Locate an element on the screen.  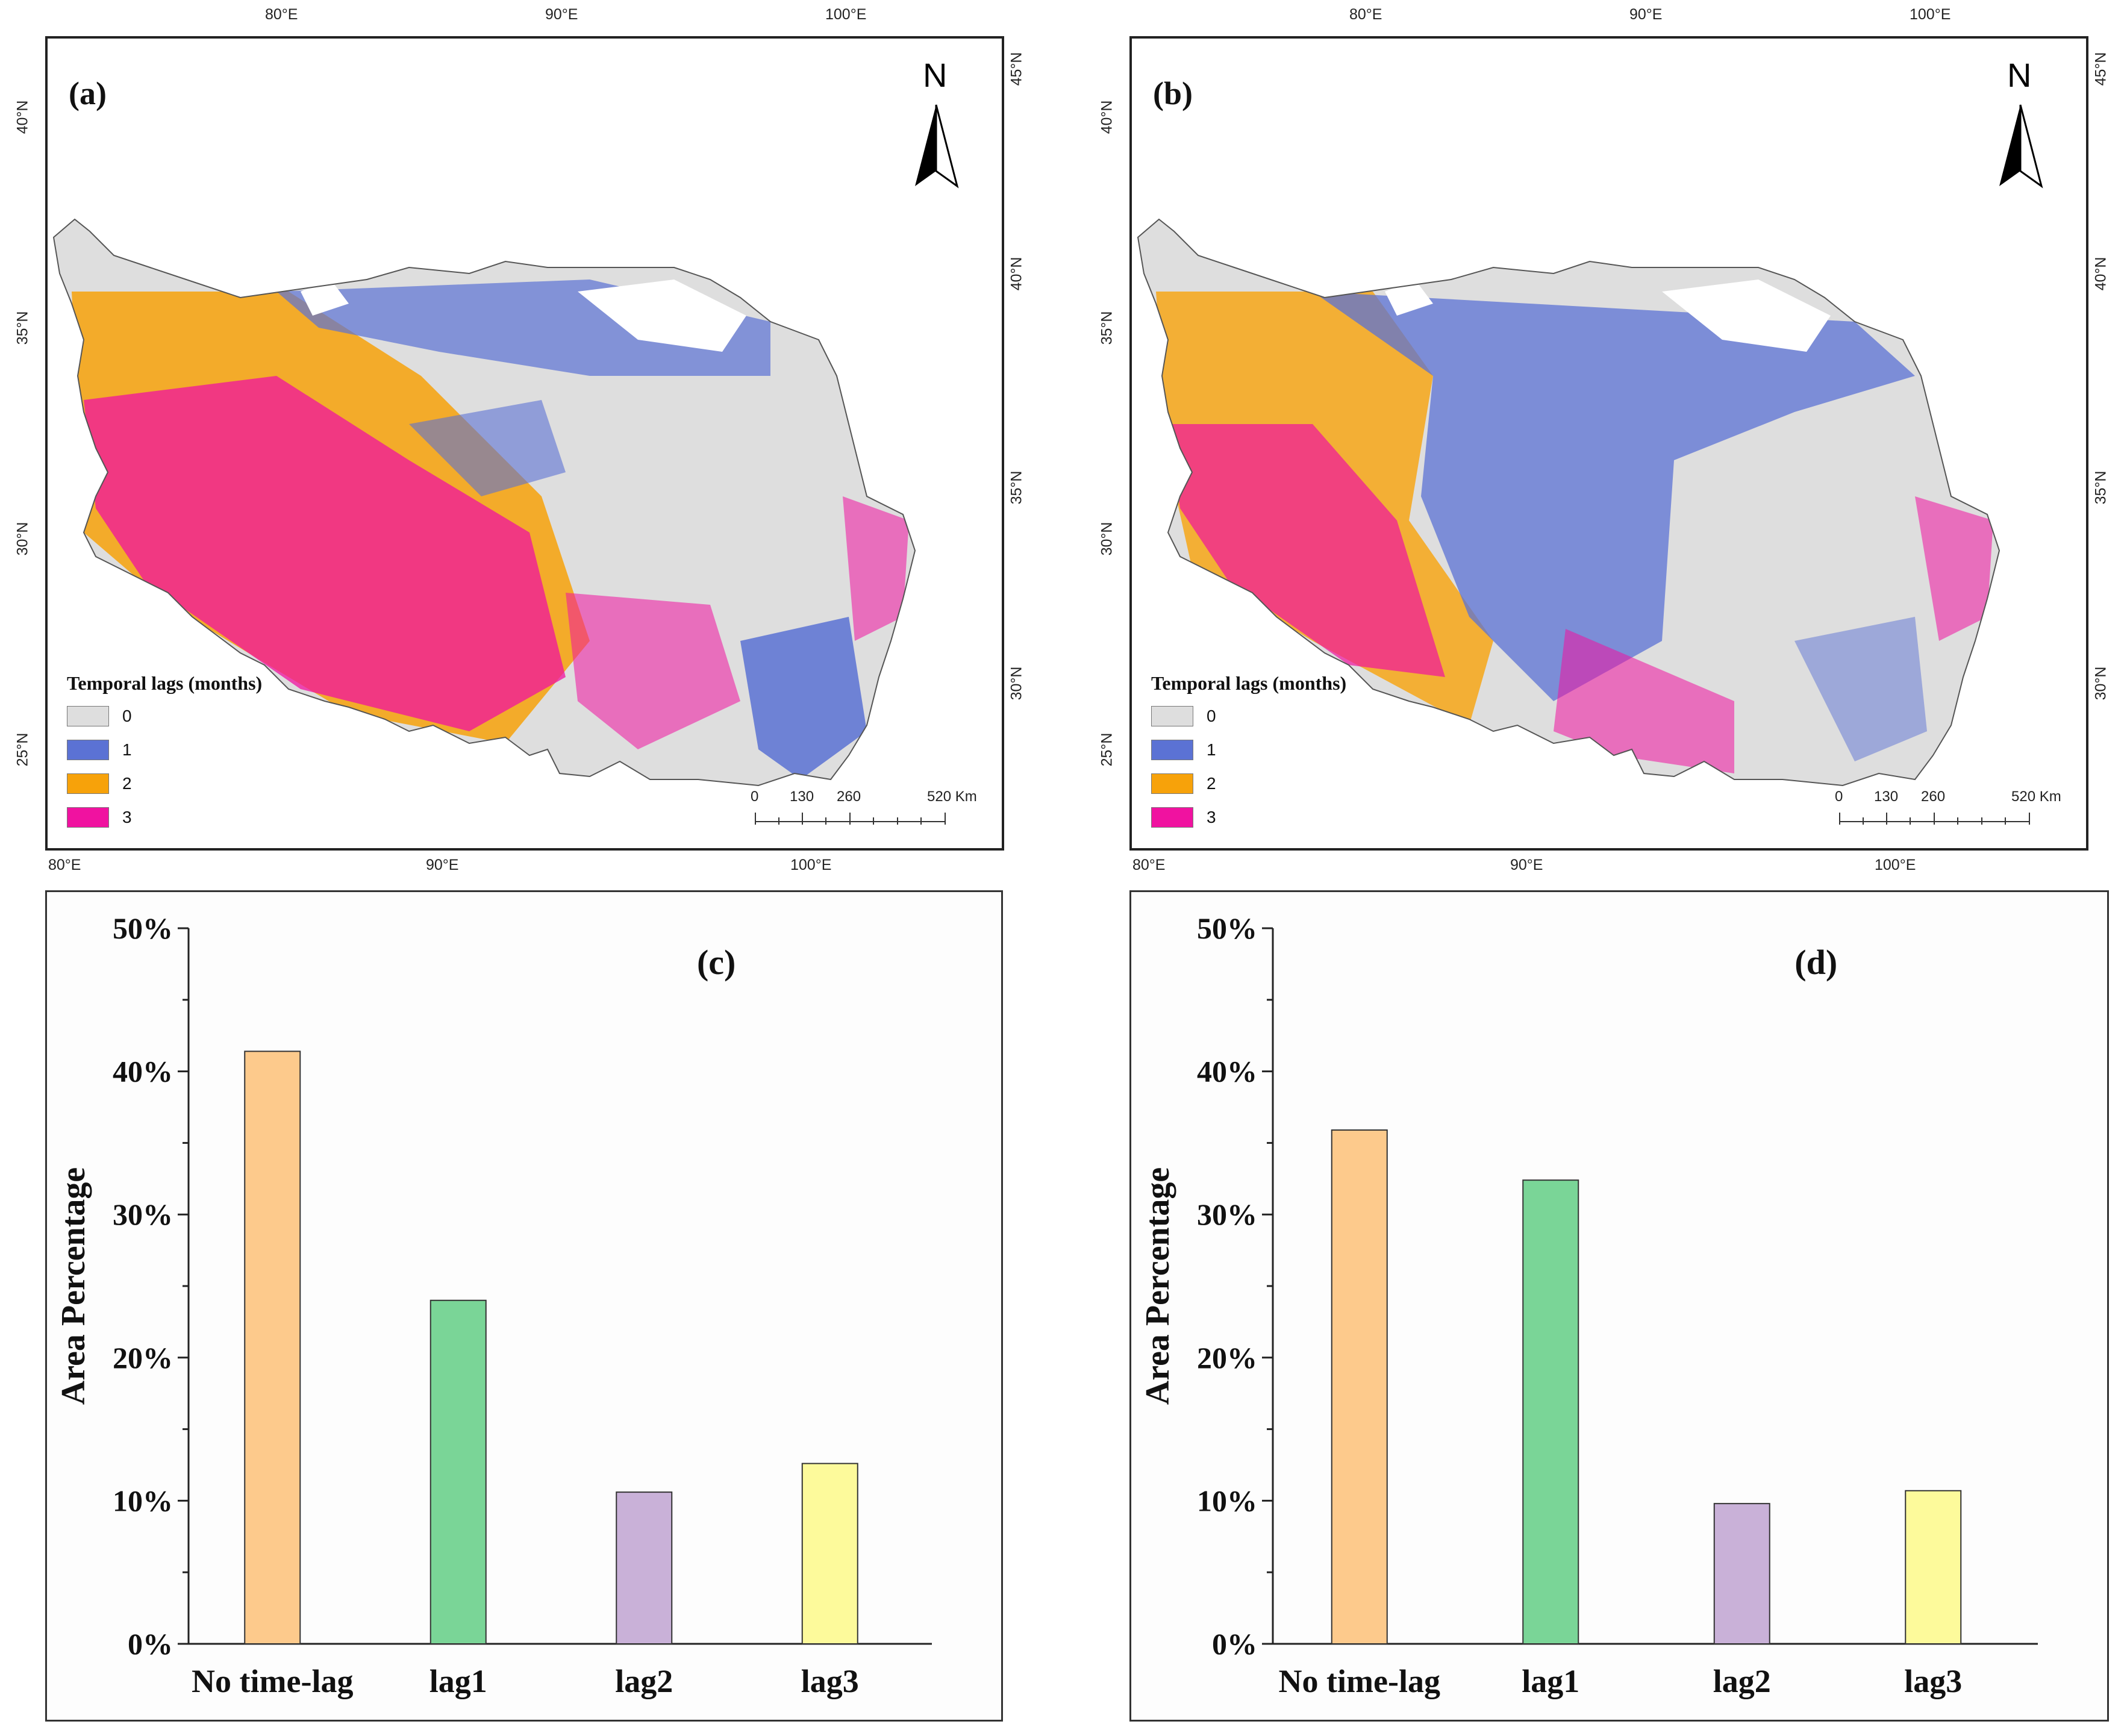
panel-label-a: (a) is located at coordinates (88, 93).